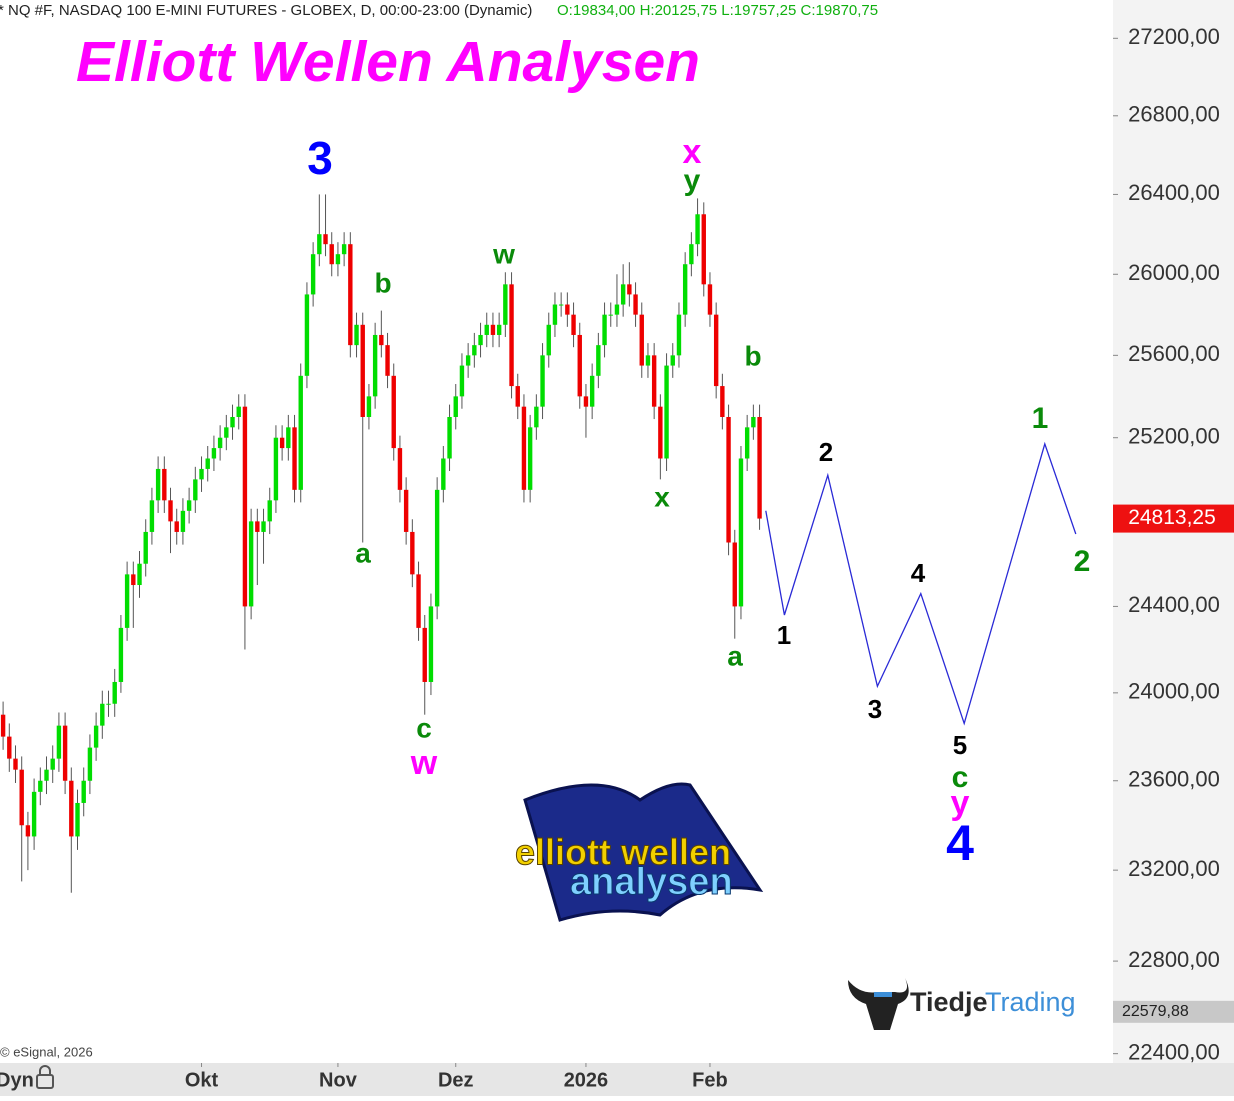 This screenshot has width=1234, height=1101. What do you see at coordinates (46, 1051) in the screenshot?
I see `copyright: © eSignal, 2026` at bounding box center [46, 1051].